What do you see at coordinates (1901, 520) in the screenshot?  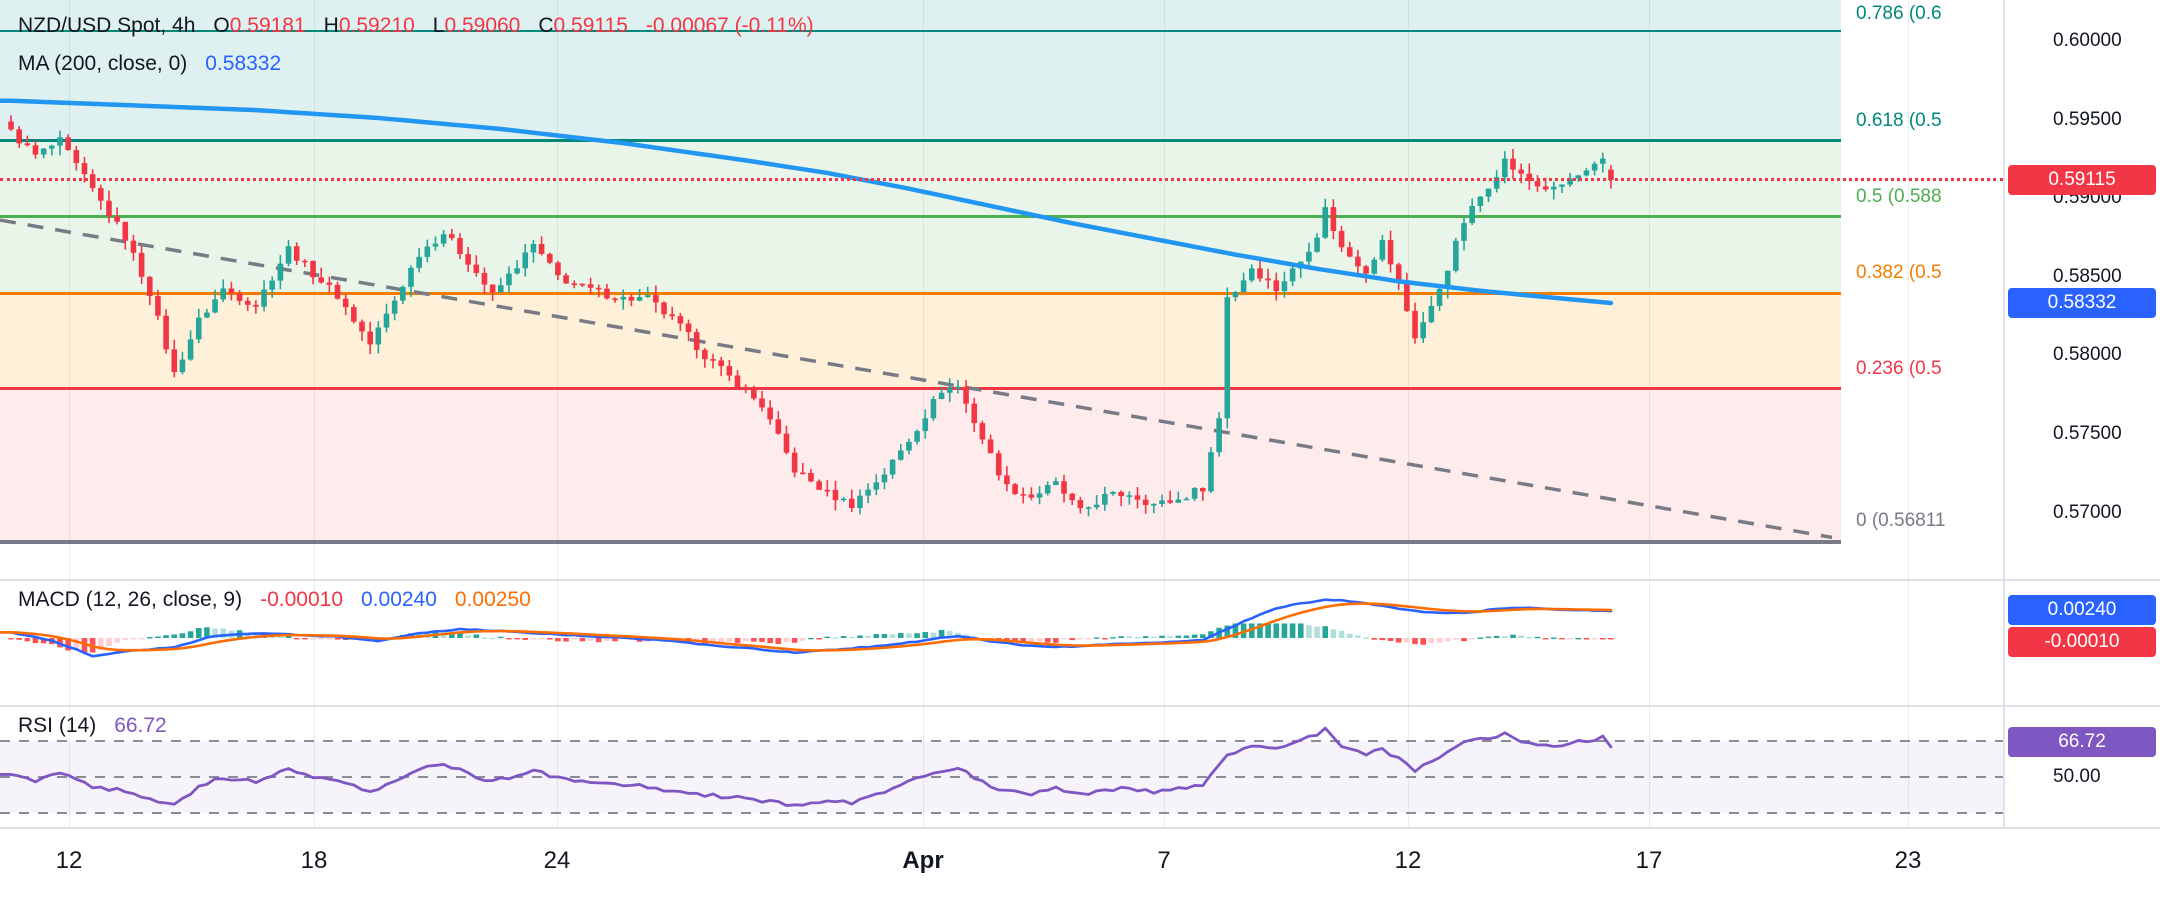 I see `fib-label-0: 0 (0.56811` at bounding box center [1901, 520].